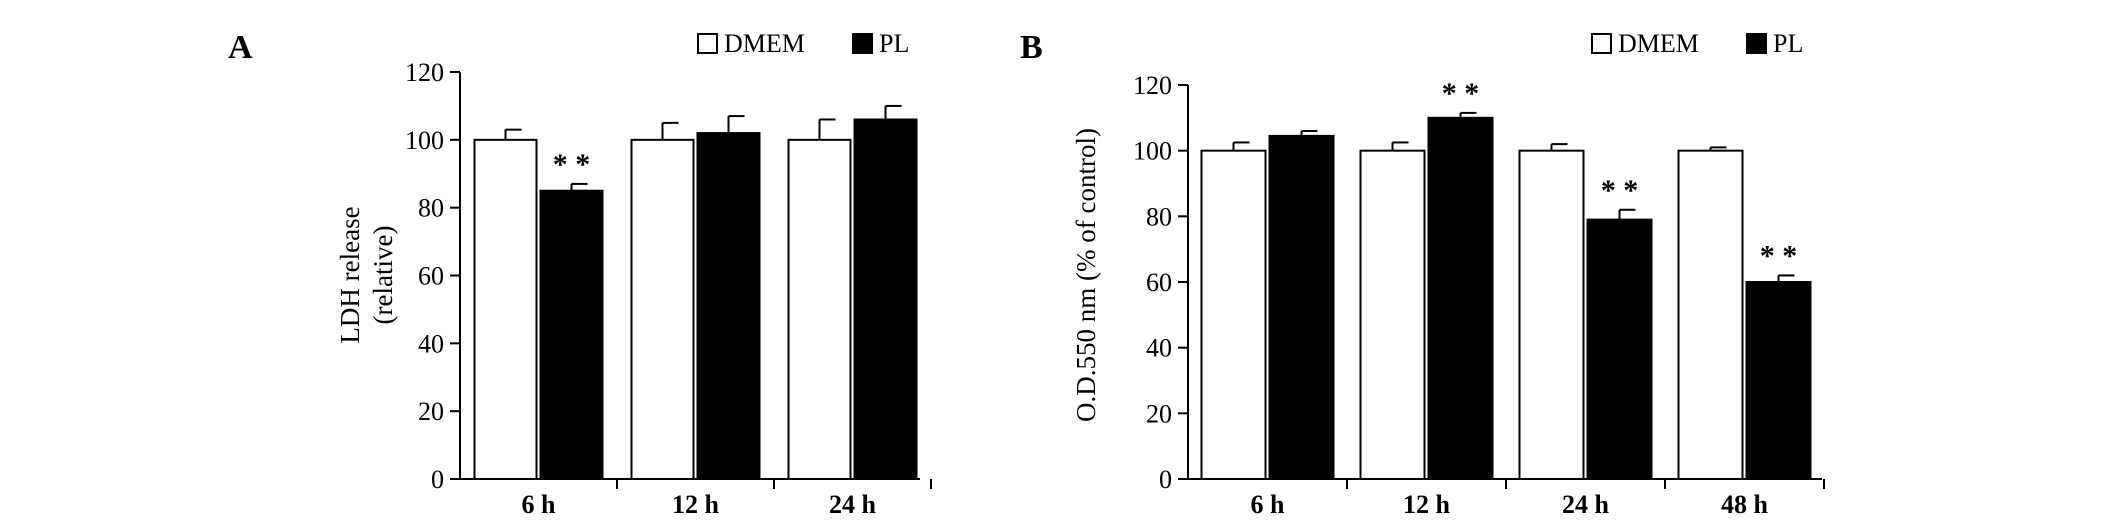 Image resolution: width=2126 pixels, height=521 pixels. What do you see at coordinates (1031, 47) in the screenshot?
I see `panel-label: B` at bounding box center [1031, 47].